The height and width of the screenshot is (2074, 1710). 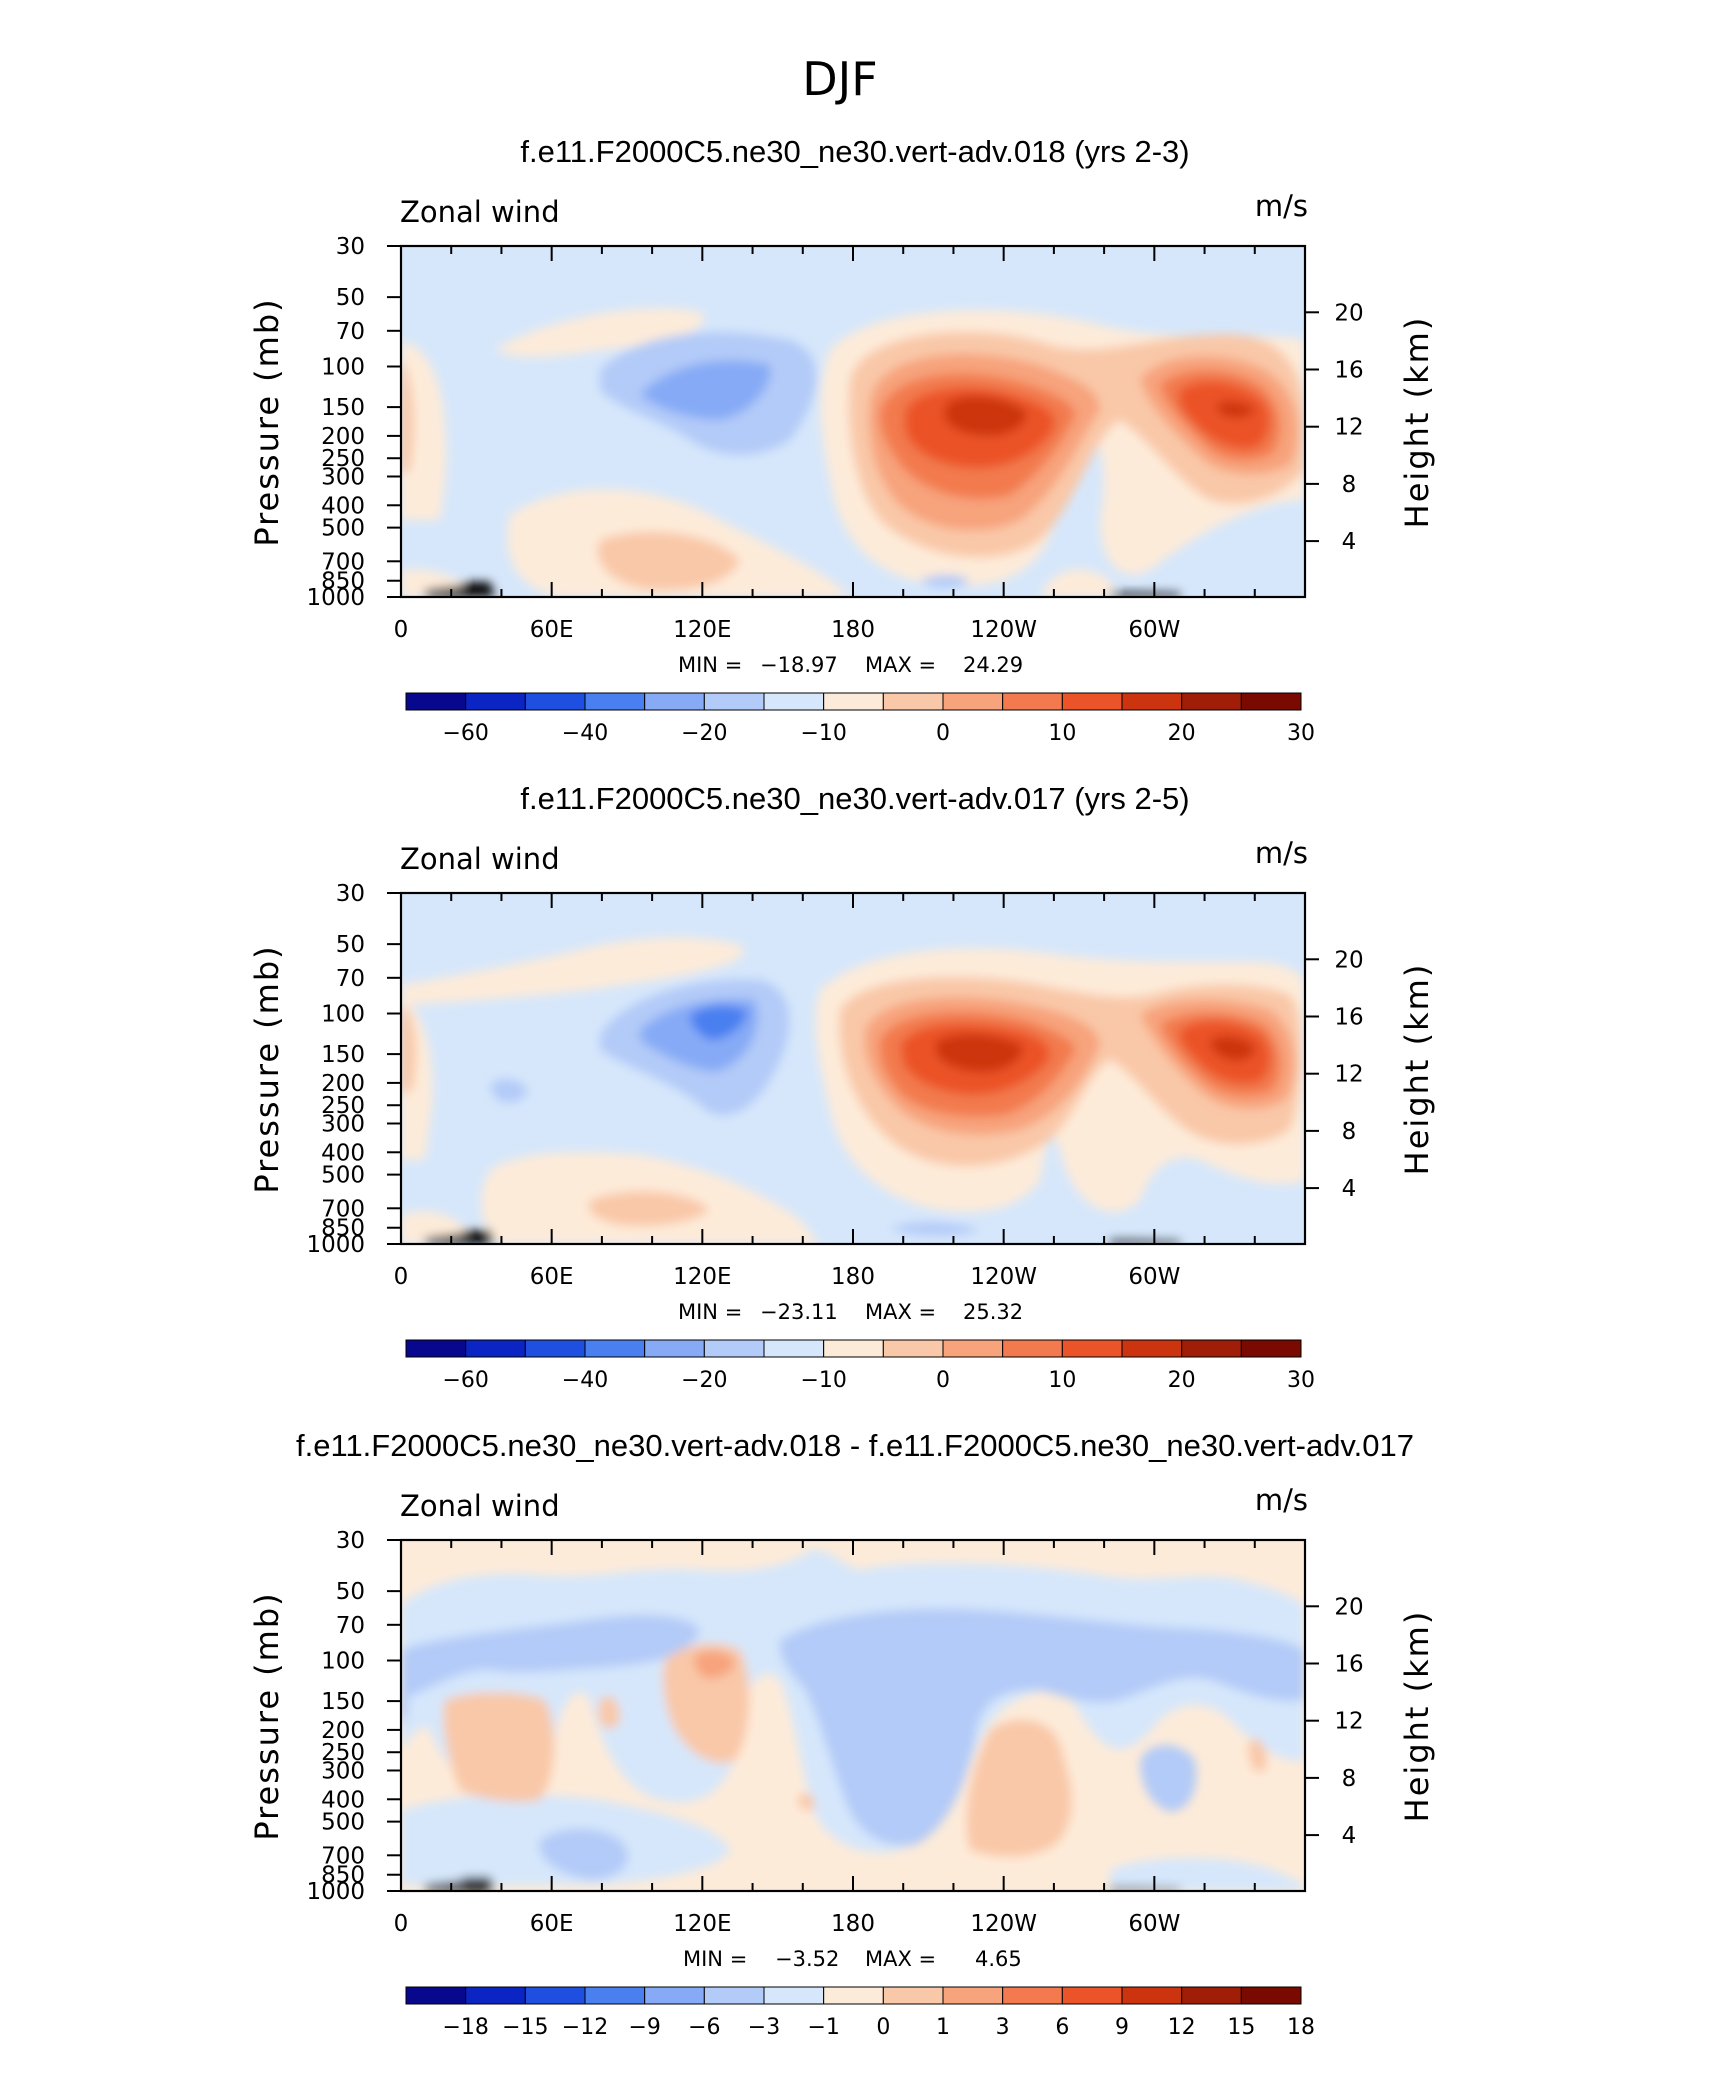 What do you see at coordinates (585, 1380) in the screenshot?
I see `colorbar-label: −40` at bounding box center [585, 1380].